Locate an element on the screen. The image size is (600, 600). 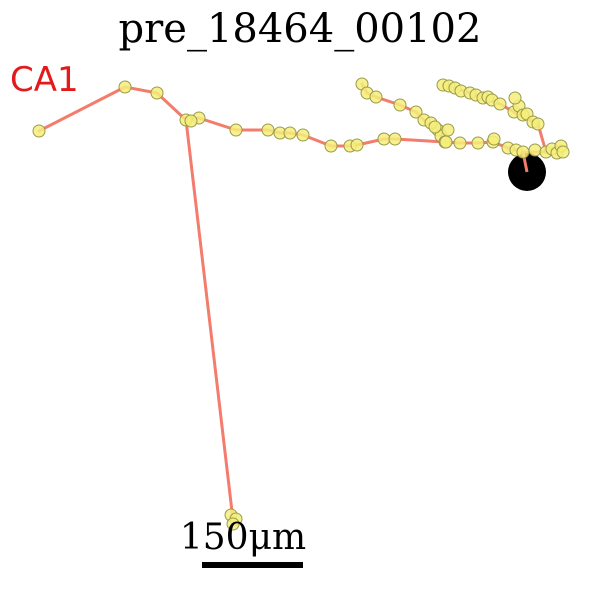
figure-title: pre_18464_00102 is located at coordinates (300, 29).